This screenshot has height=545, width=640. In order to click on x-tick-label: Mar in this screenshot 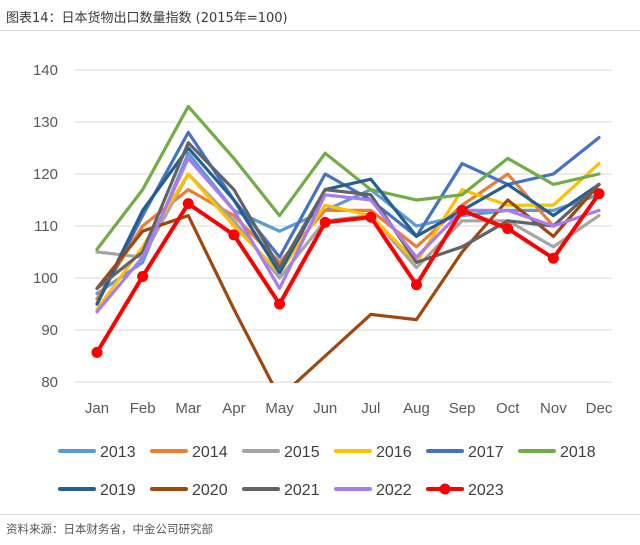, I will do `click(188, 408)`.